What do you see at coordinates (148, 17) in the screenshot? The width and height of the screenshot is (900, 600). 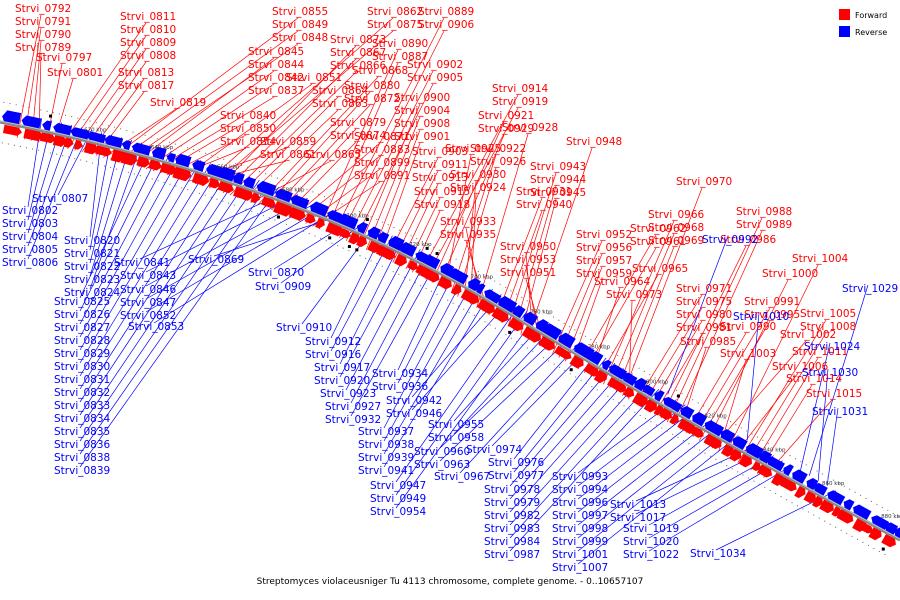 I see `gene-label: Strvi_0811` at bounding box center [148, 17].